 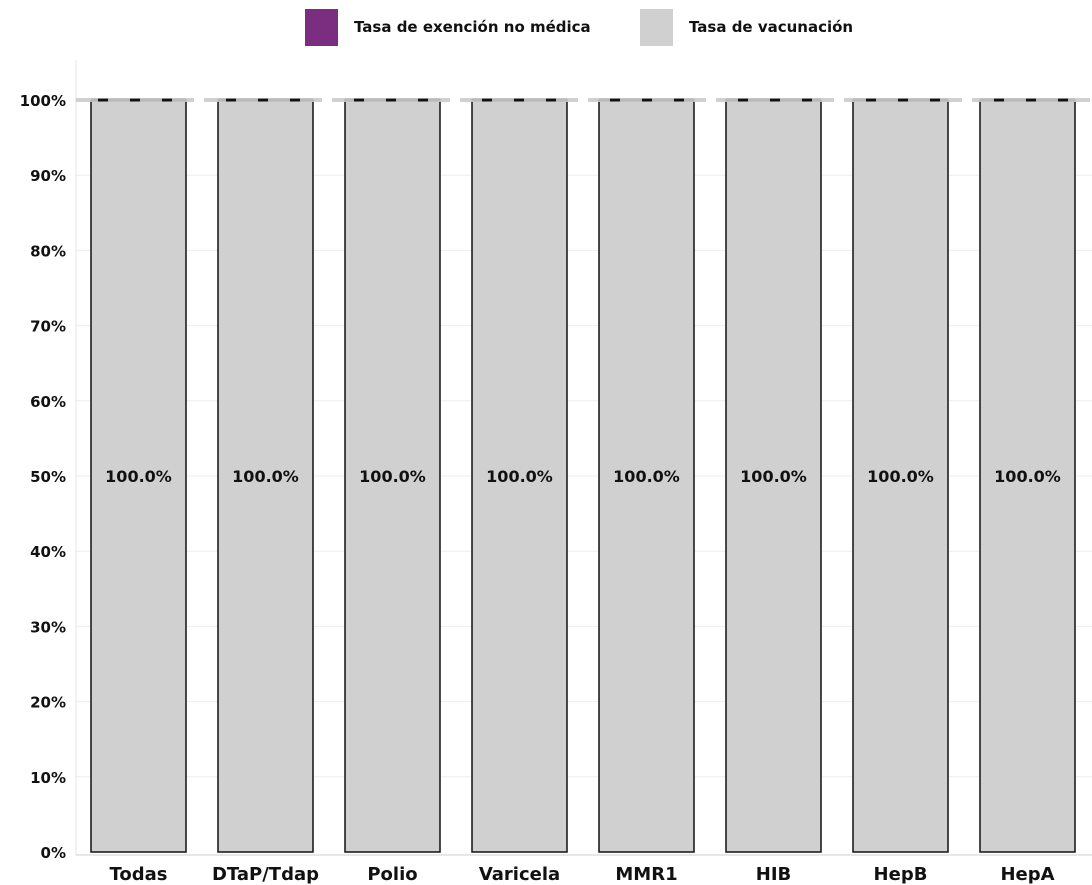 I want to click on x-tick-label: Todas, so click(x=139, y=874).